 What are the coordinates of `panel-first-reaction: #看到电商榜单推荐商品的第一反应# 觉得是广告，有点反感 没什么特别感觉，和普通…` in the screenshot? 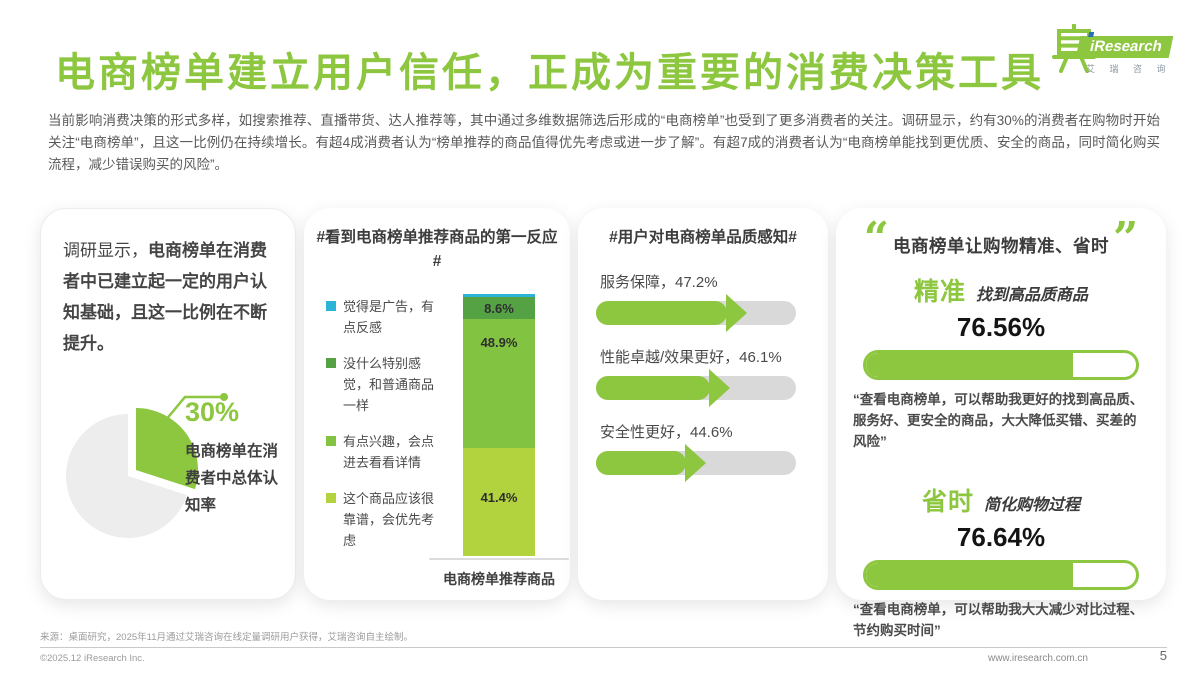 It's located at (437, 404).